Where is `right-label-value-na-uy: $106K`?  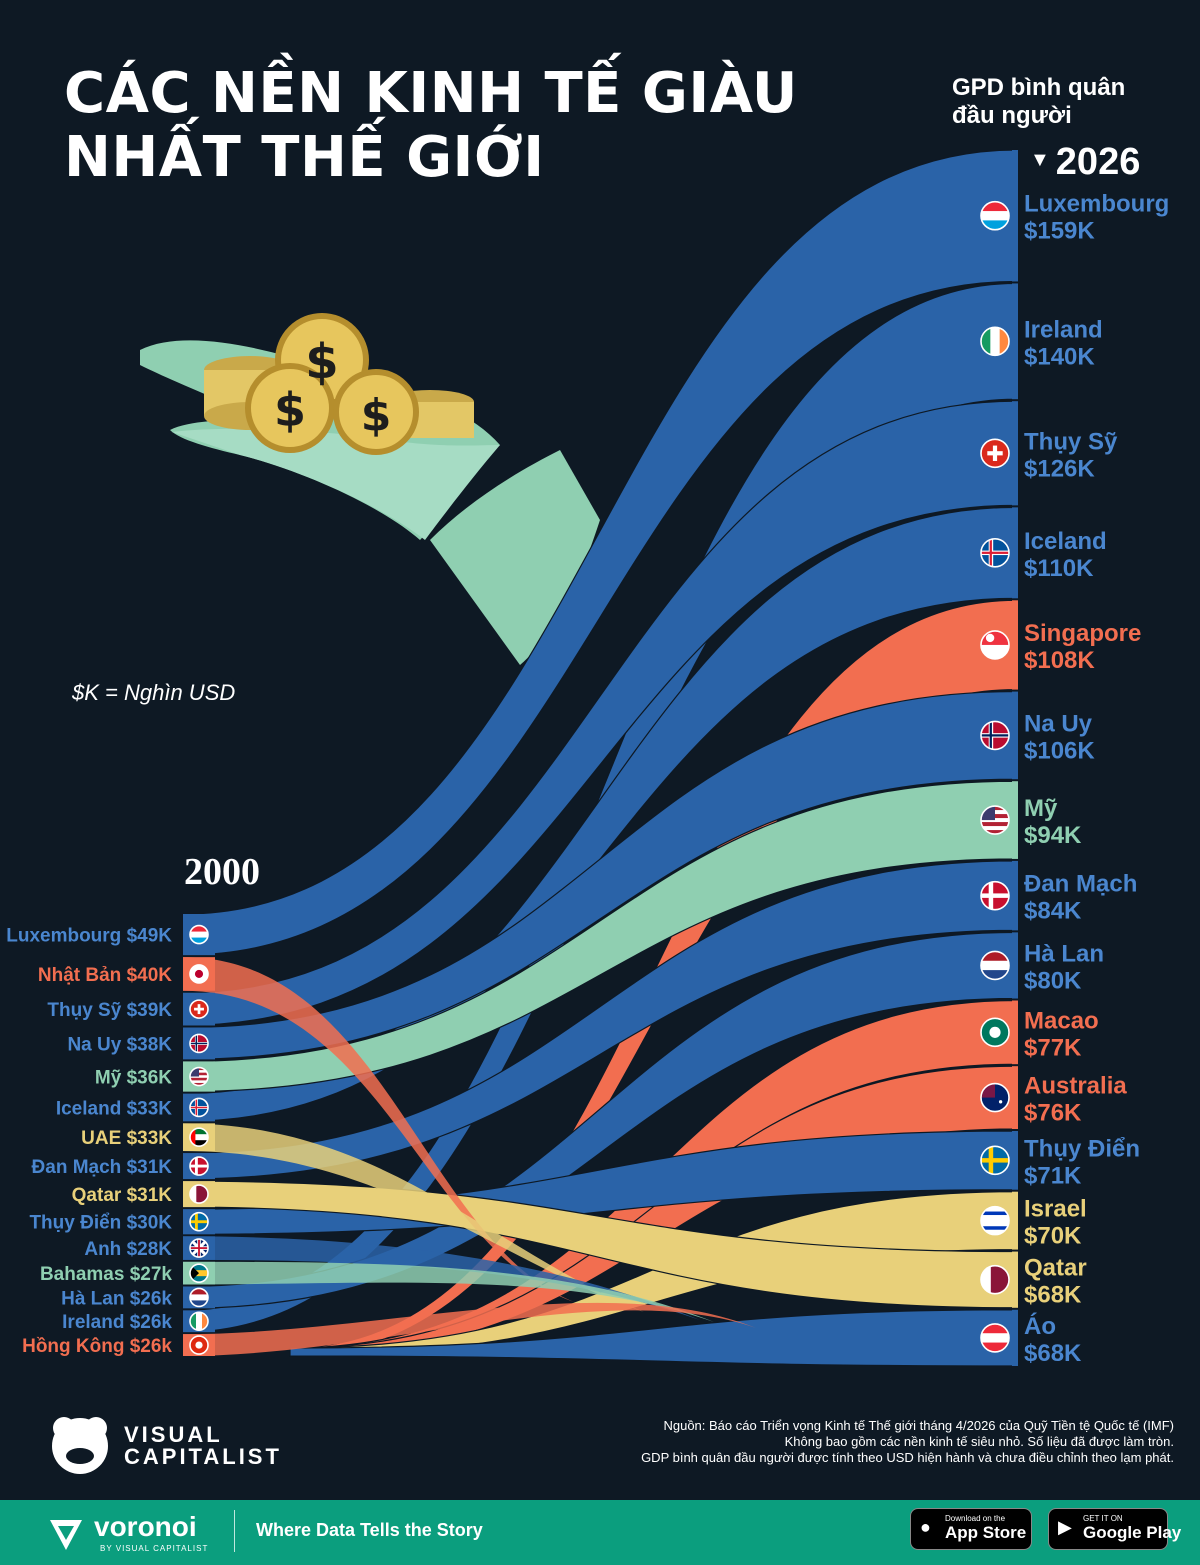
right-label-value-na-uy: $106K is located at coordinates (1059, 750).